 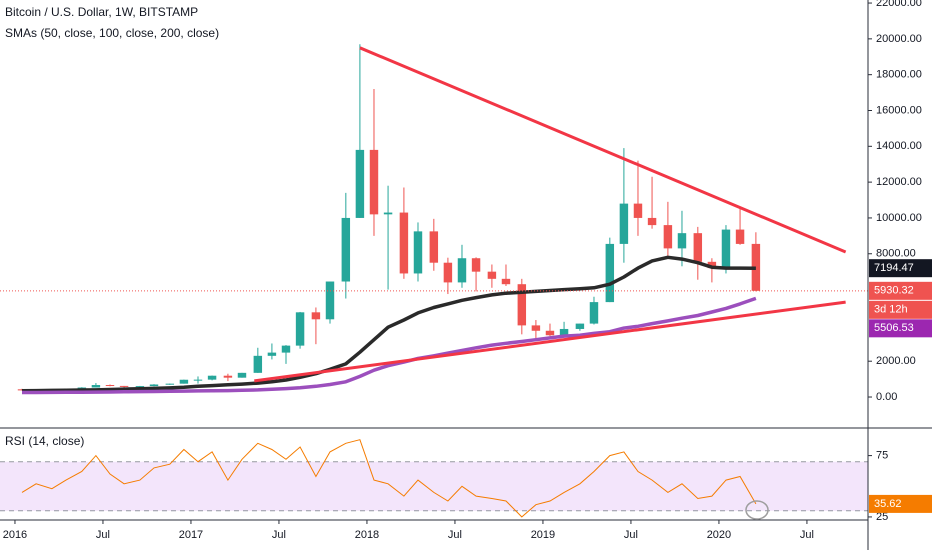 I want to click on countdown-bg, so click(x=900, y=309).